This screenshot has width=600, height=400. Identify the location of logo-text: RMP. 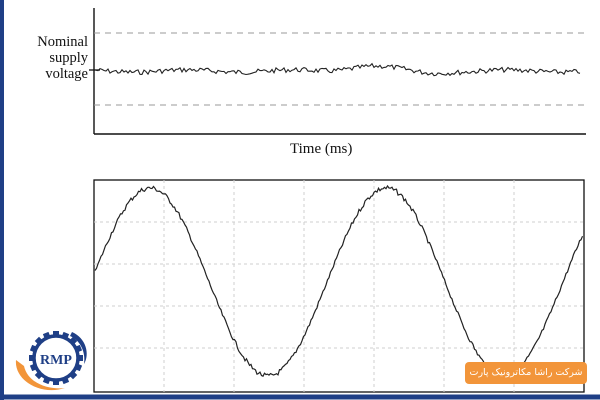
(56, 360).